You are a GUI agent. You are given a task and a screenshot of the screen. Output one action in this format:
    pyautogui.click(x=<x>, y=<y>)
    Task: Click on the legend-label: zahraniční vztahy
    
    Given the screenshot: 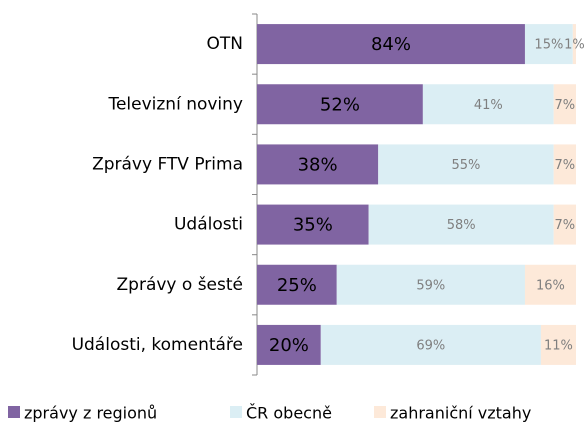 What is the action you would take?
    pyautogui.click(x=460, y=413)
    